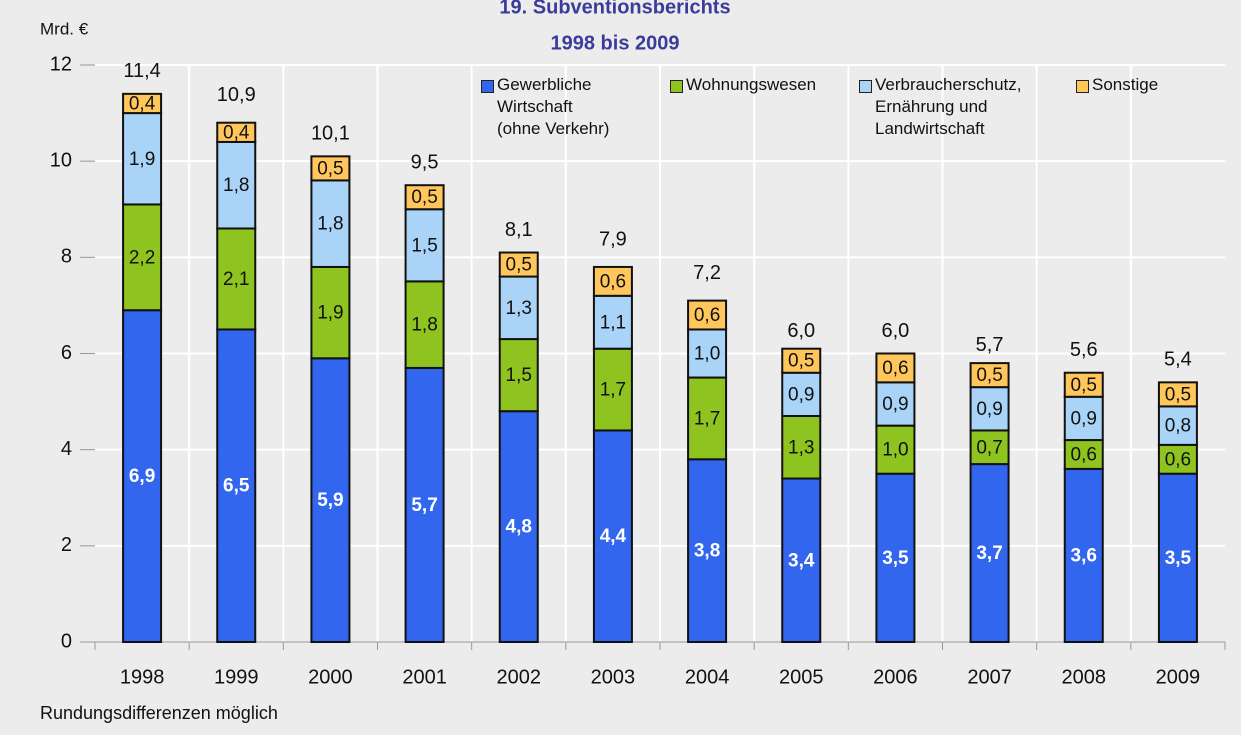 The image size is (1241, 735). I want to click on total-label: 5,7, so click(990, 345).